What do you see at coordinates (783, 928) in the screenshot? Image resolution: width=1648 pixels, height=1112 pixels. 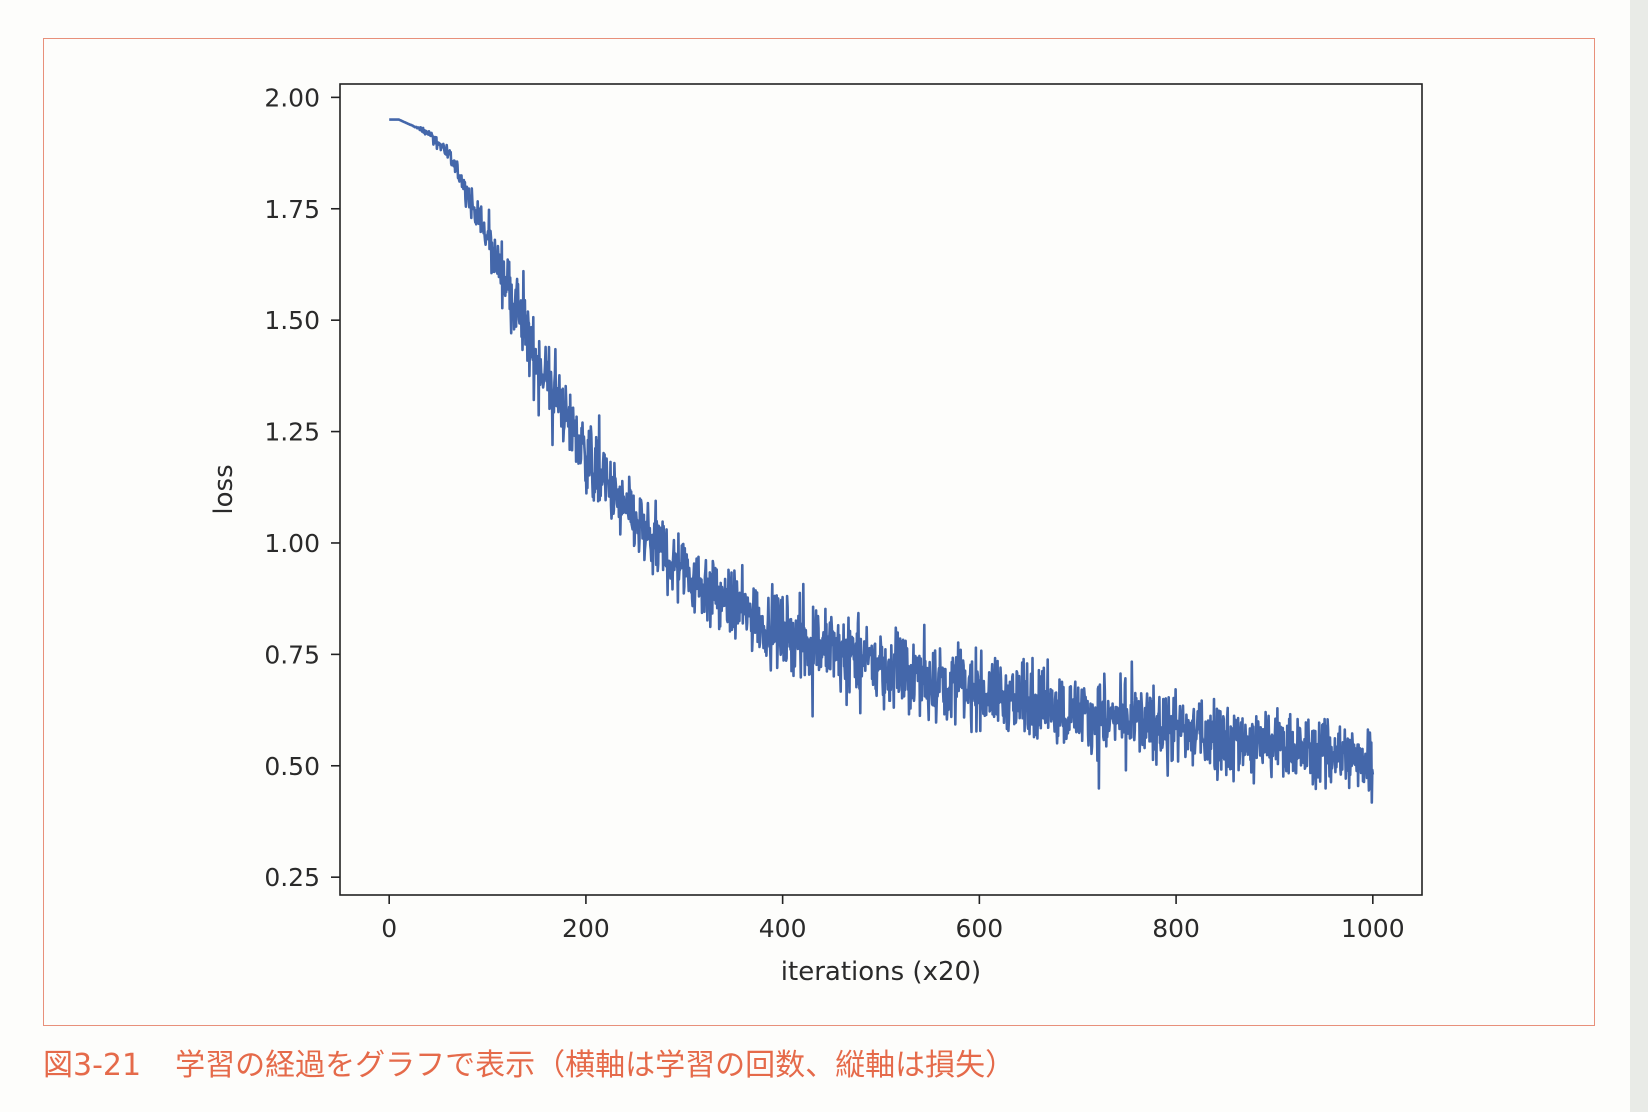 I see `x-tick-label: 400` at bounding box center [783, 928].